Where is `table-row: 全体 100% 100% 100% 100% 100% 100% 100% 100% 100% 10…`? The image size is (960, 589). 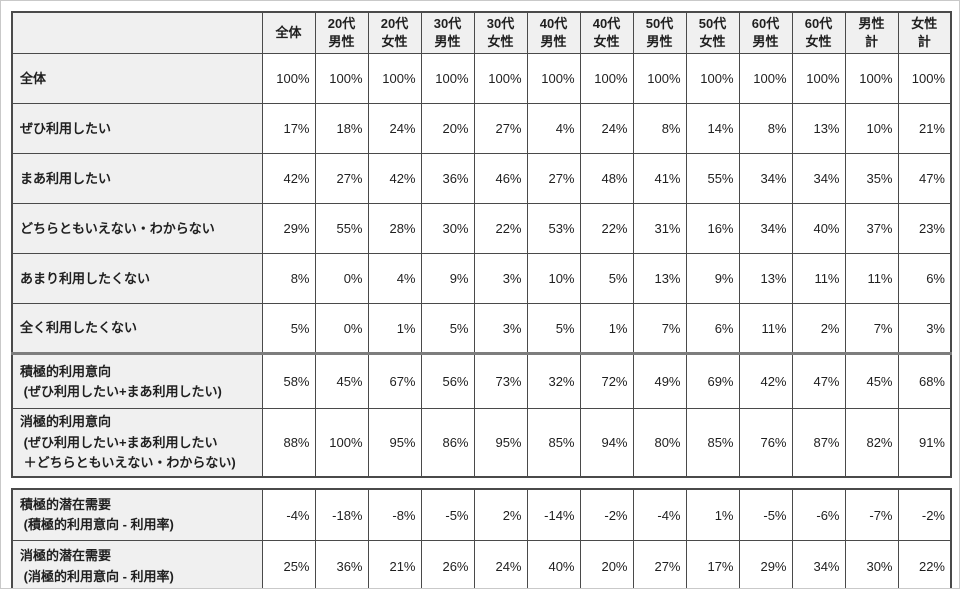
table-row: 全体 100% 100% 100% 100% 100% 100% 100% 100% 100% 10… is located at coordinates (481, 79).